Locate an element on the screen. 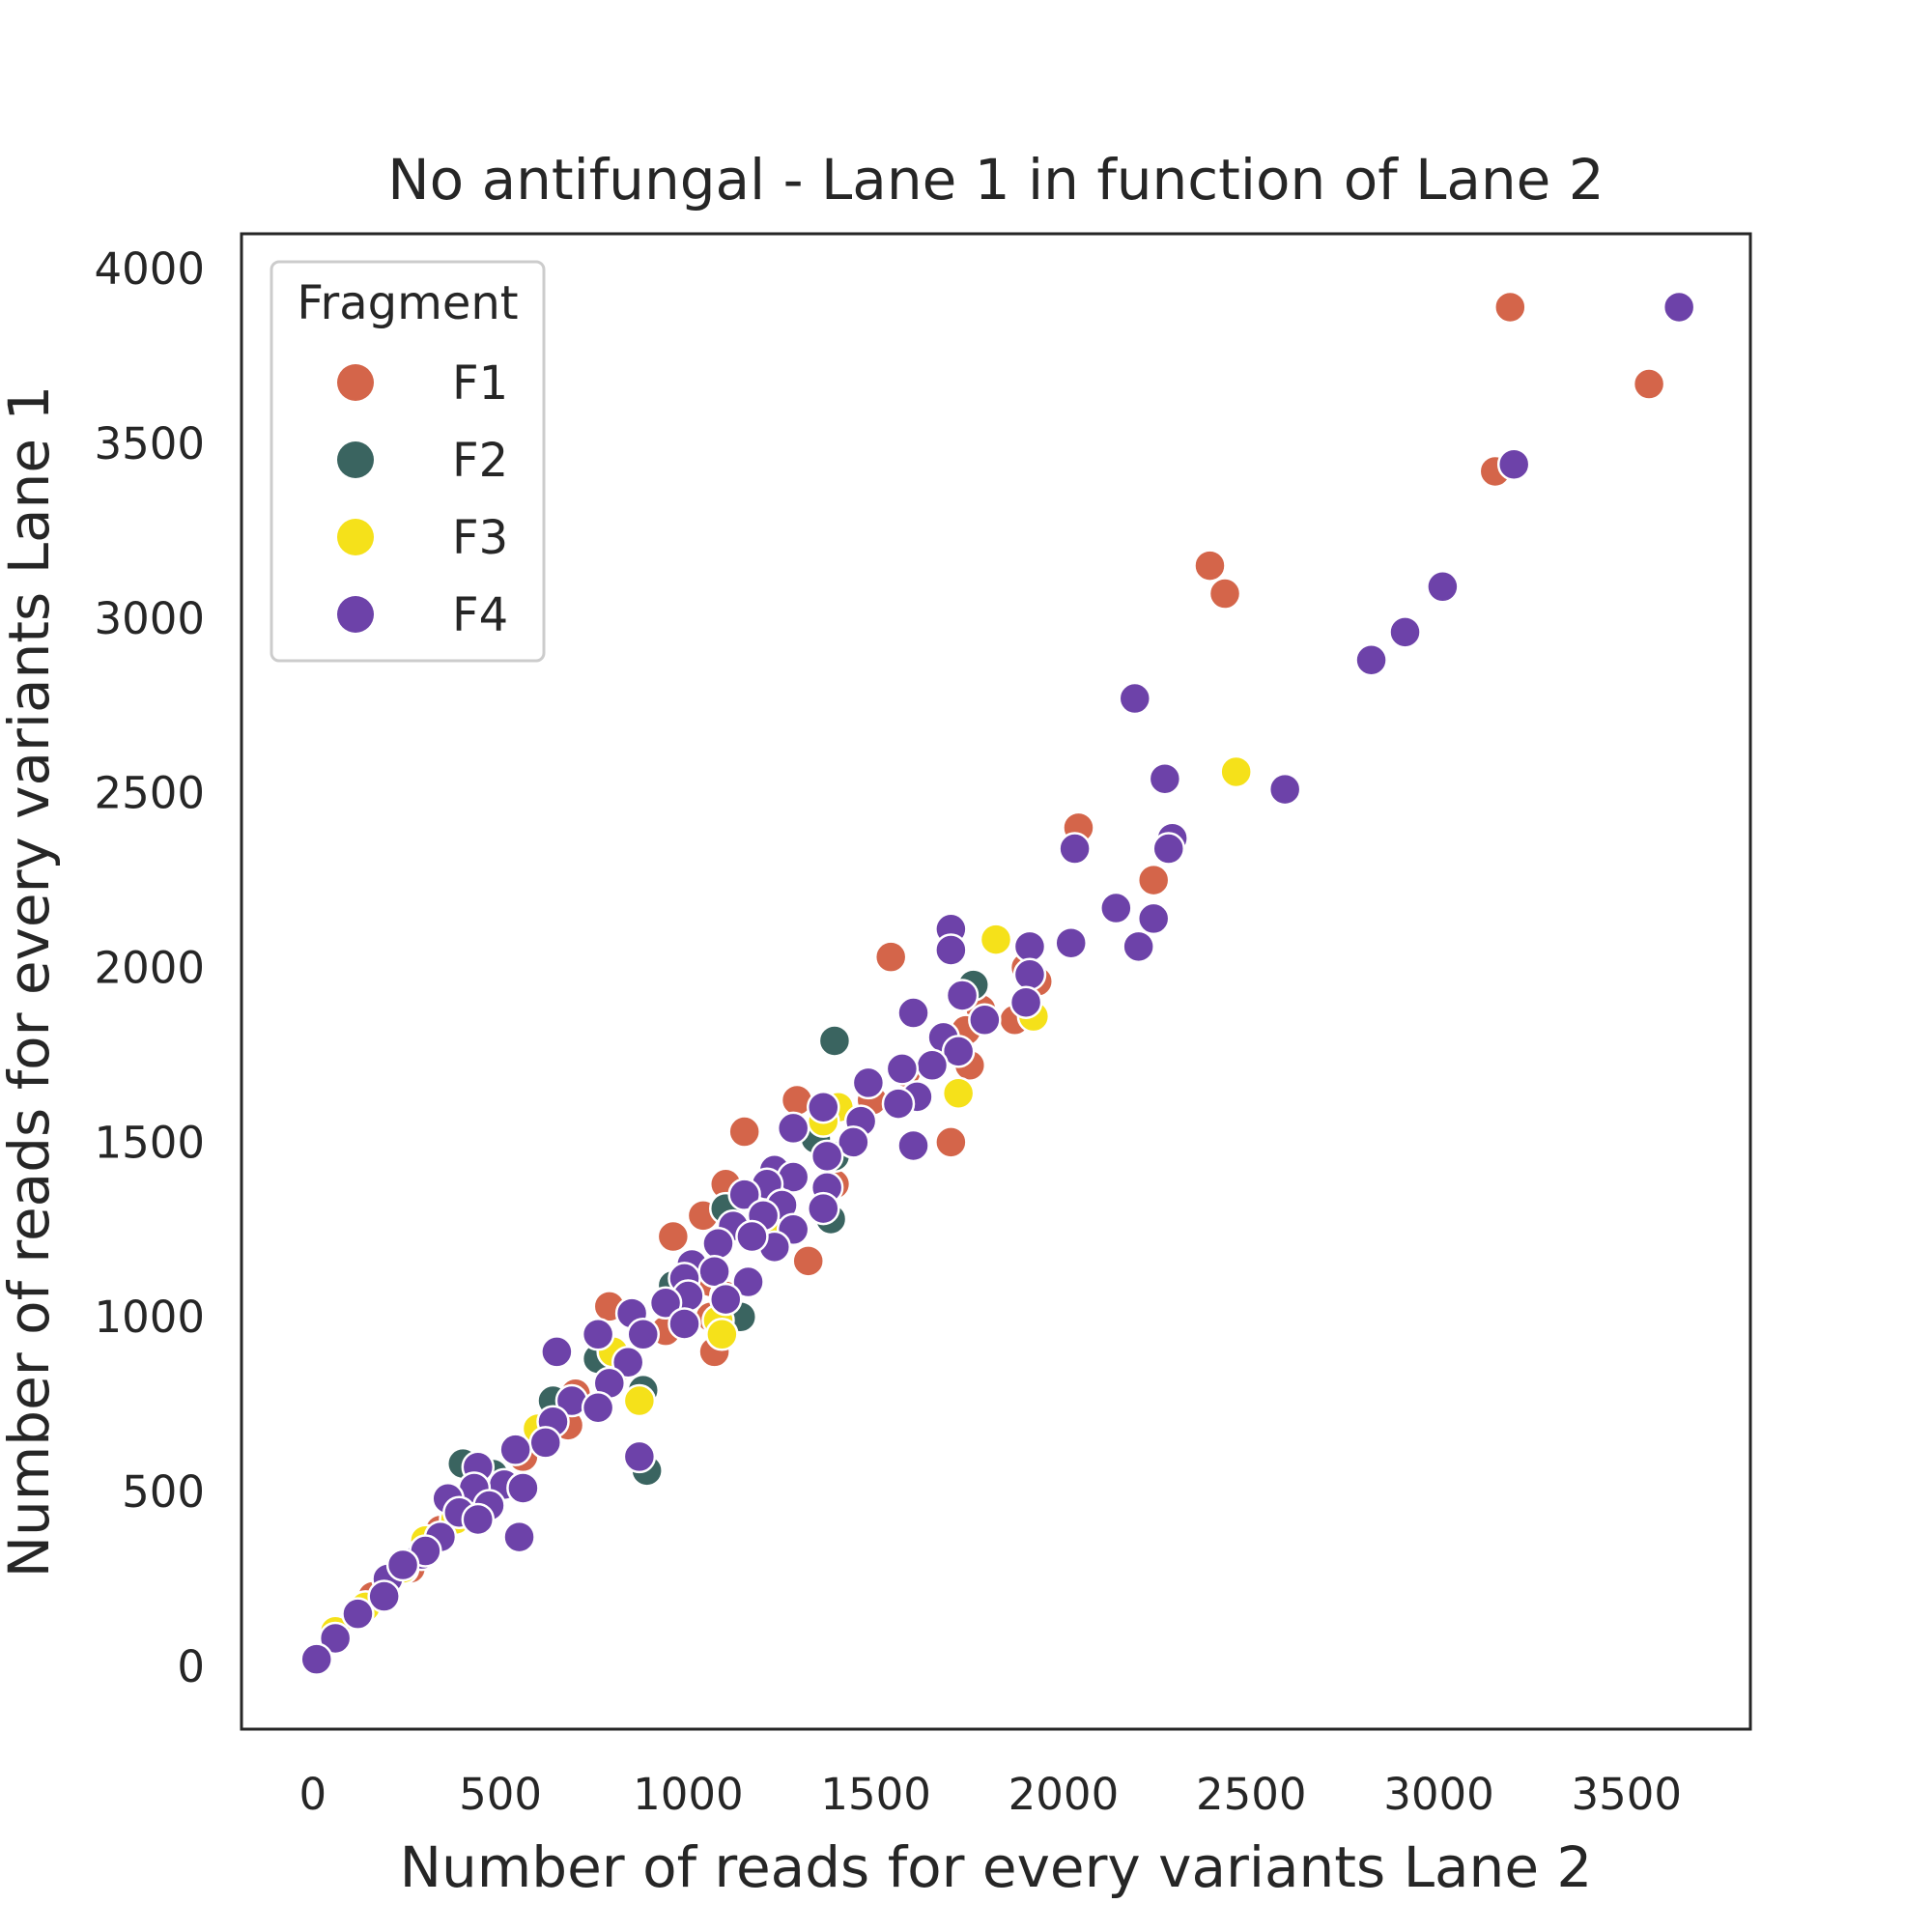  x-tick-label: 2000 is located at coordinates (1064, 1794).